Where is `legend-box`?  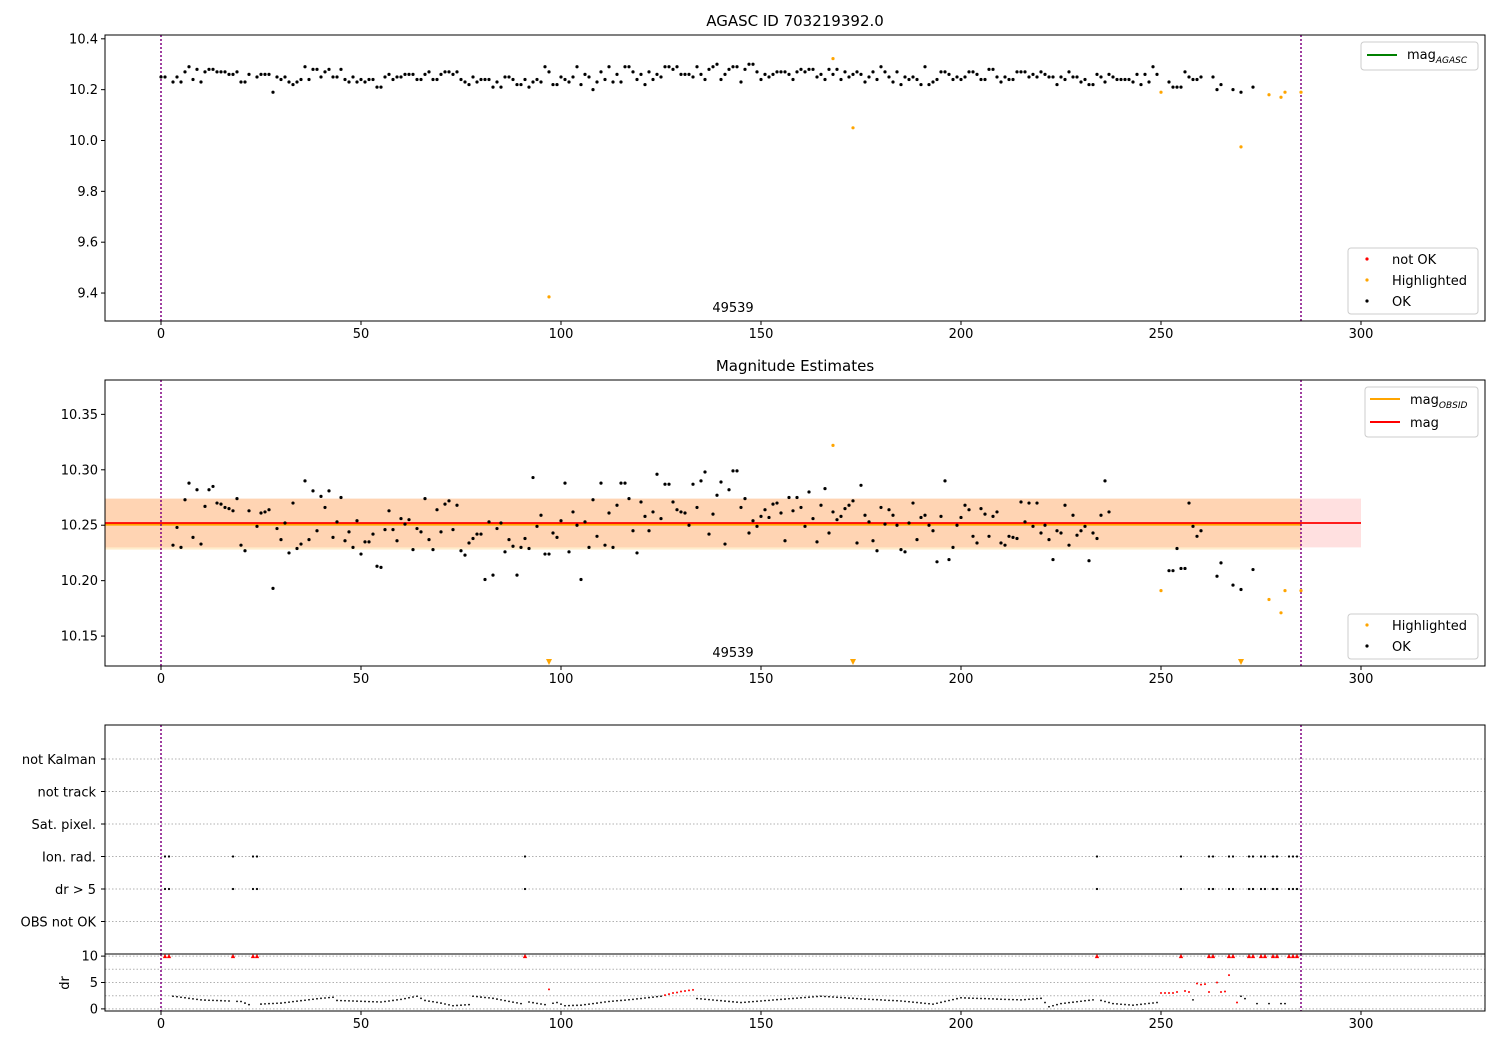
legend-box is located at coordinates (1413, 636).